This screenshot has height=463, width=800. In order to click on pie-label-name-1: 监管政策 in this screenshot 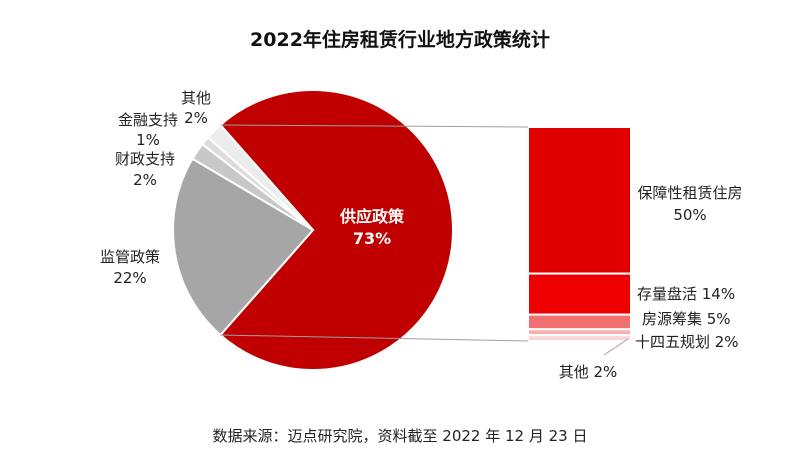, I will do `click(130, 257)`.